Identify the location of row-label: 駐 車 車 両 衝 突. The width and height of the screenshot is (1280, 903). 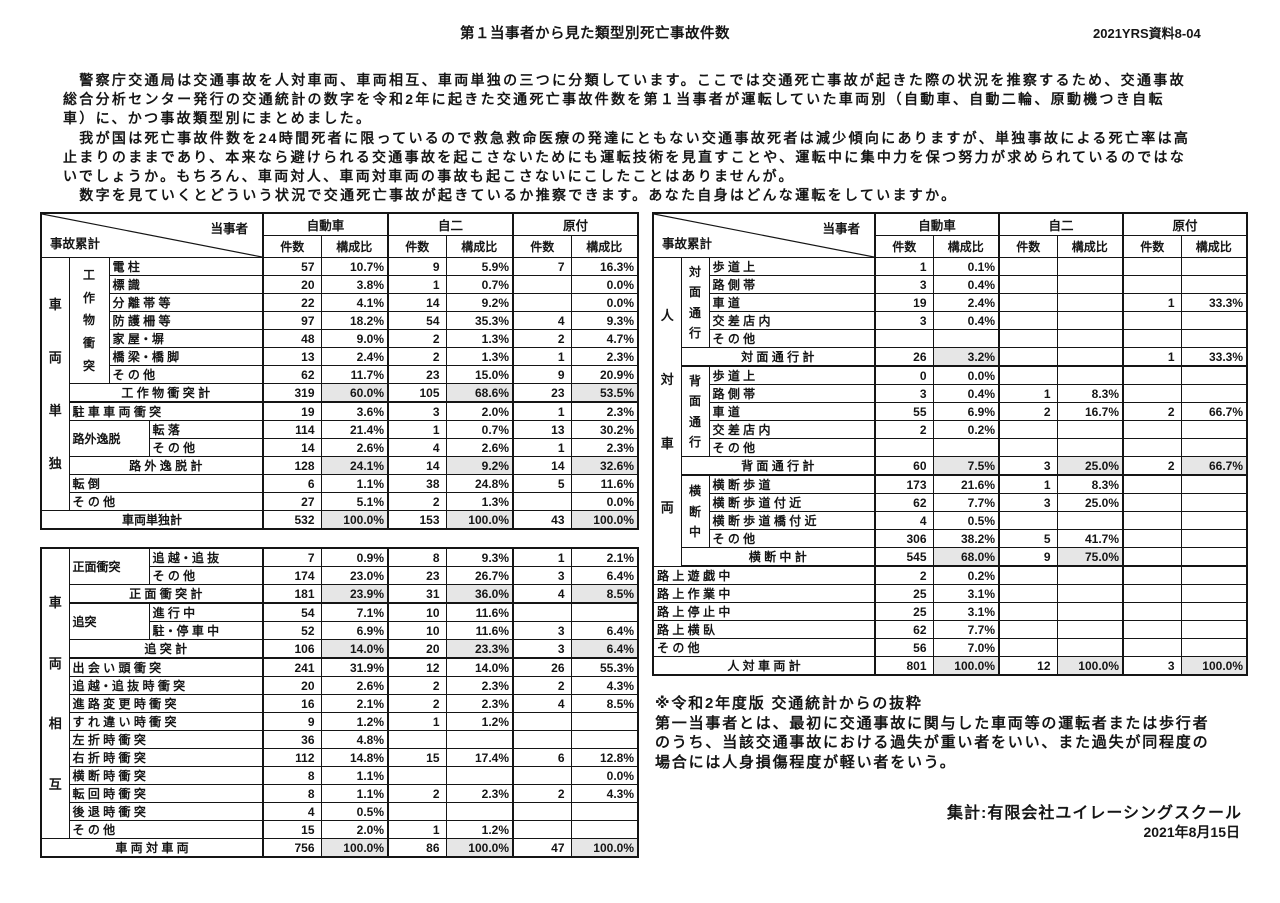
(166, 411).